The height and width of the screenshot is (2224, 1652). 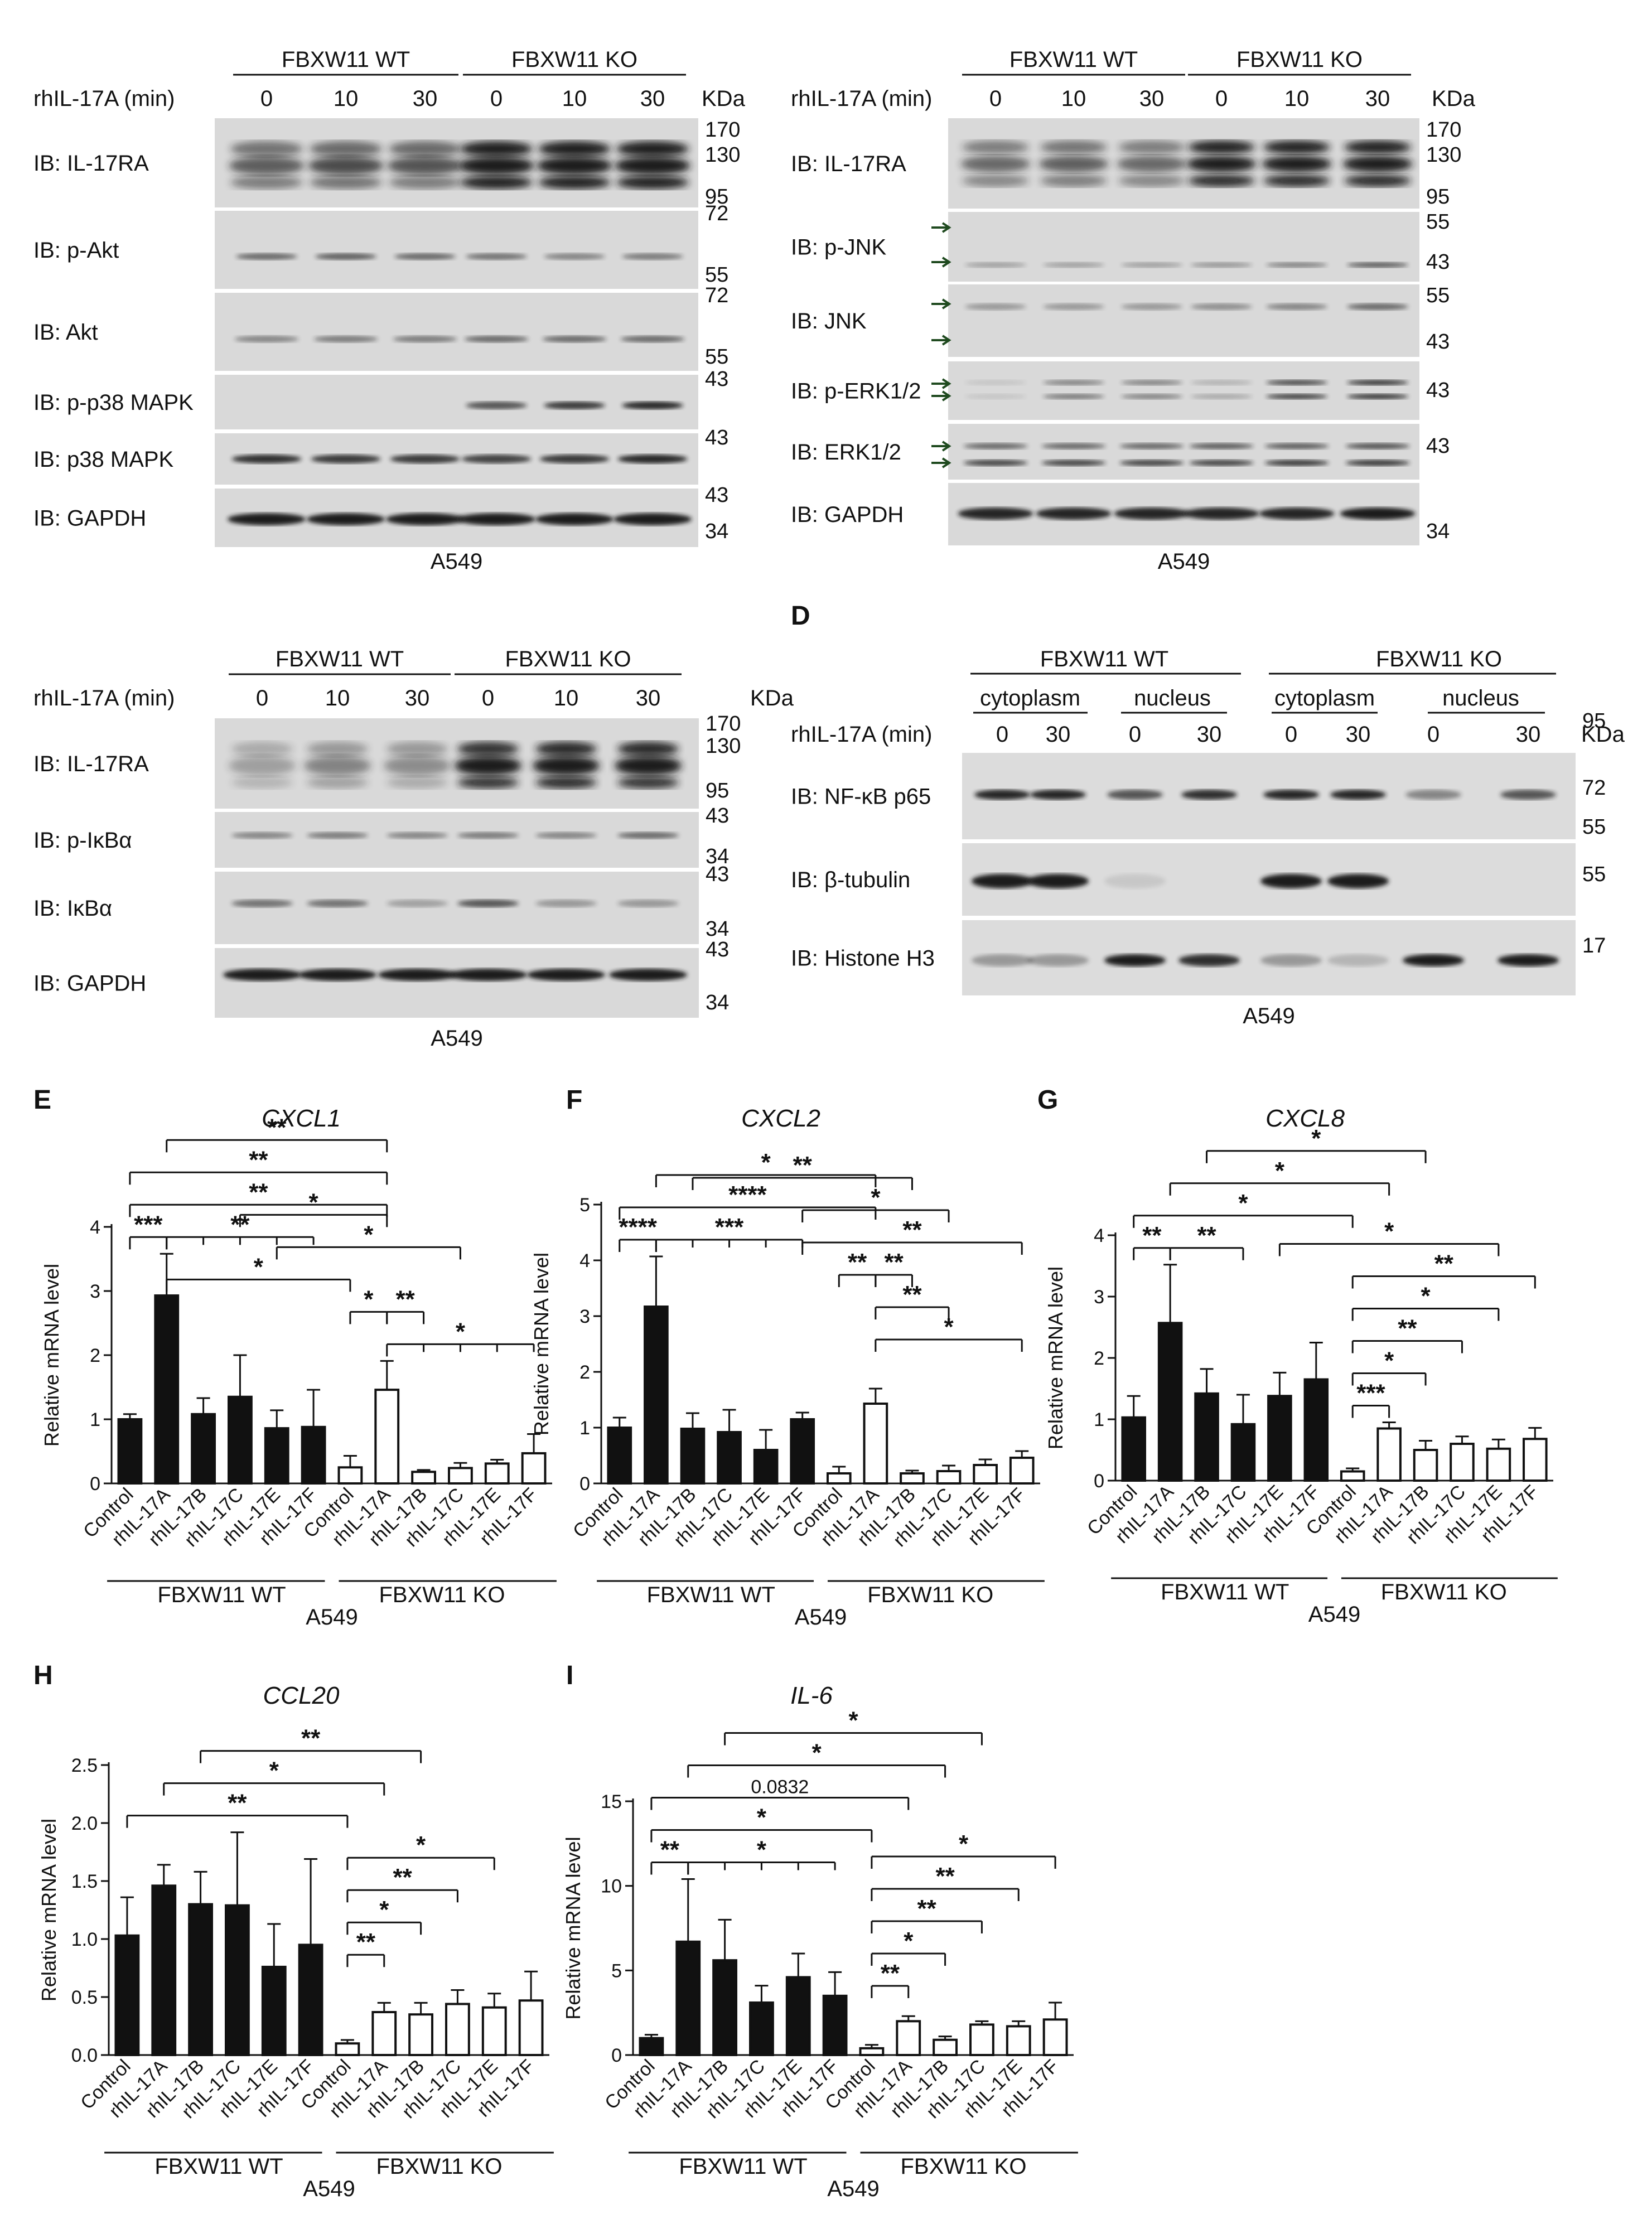 I want to click on mw-marker: 34, so click(x=717, y=1002).